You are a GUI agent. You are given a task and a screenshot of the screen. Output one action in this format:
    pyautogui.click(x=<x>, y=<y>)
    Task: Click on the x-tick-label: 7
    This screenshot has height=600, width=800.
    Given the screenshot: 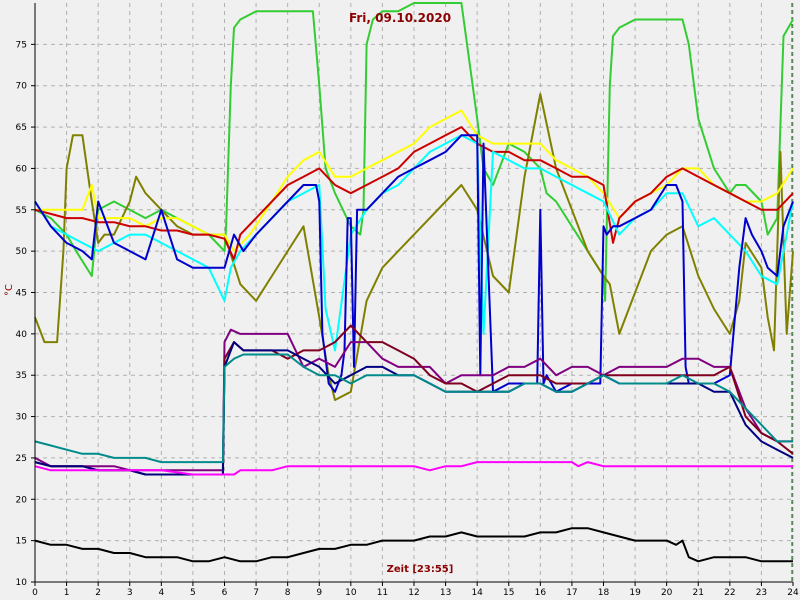 What is the action you would take?
    pyautogui.click(x=256, y=593)
    